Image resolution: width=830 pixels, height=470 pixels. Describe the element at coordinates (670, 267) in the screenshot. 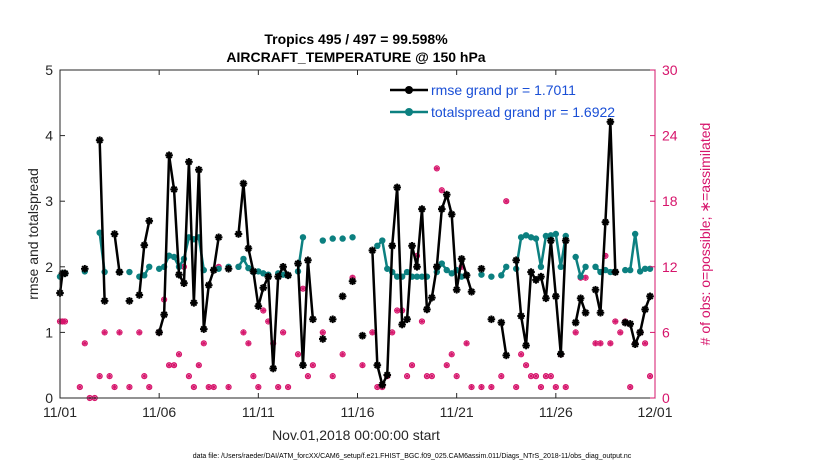

I see `y2-tick-label: 12` at that location.